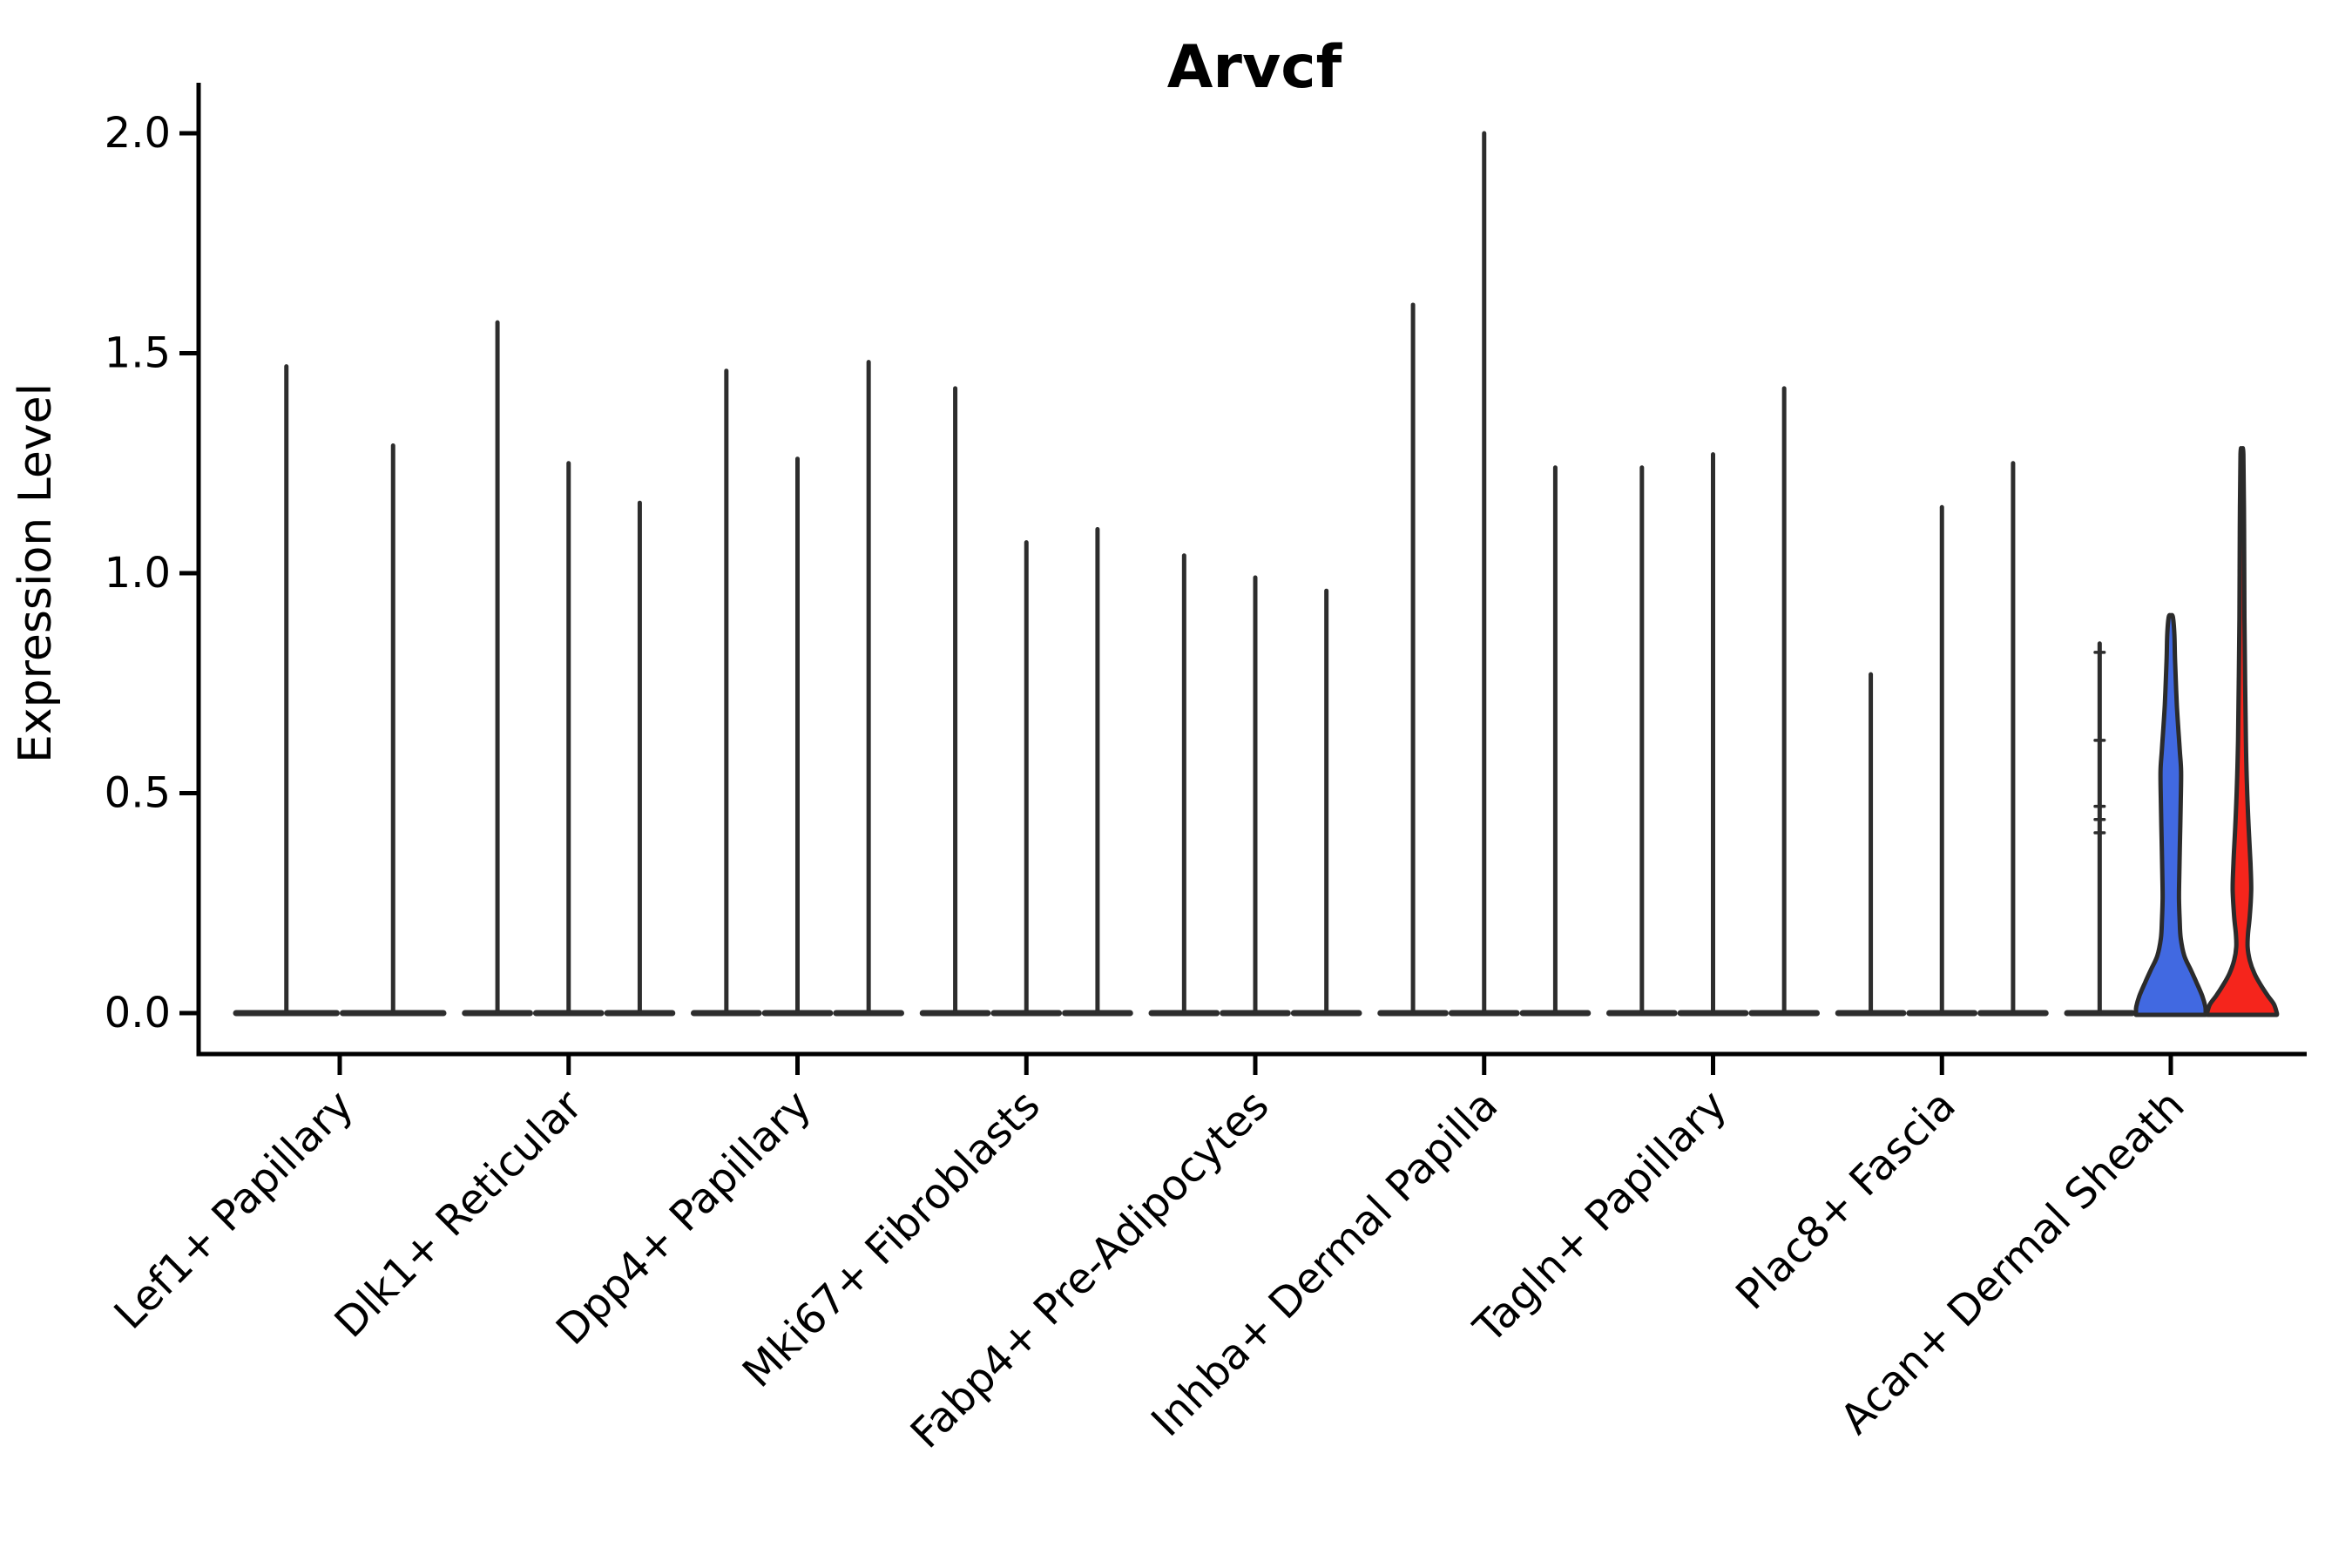 The image size is (2352, 1568). I want to click on y-tick-label: 0.0, so click(138, 1013).